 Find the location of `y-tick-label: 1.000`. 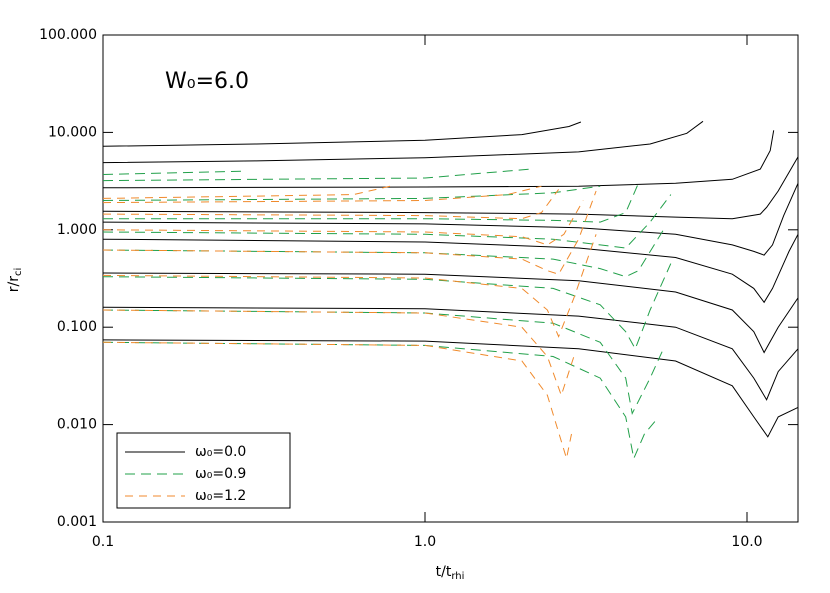

y-tick-label: 1.000 is located at coordinates (77, 230).